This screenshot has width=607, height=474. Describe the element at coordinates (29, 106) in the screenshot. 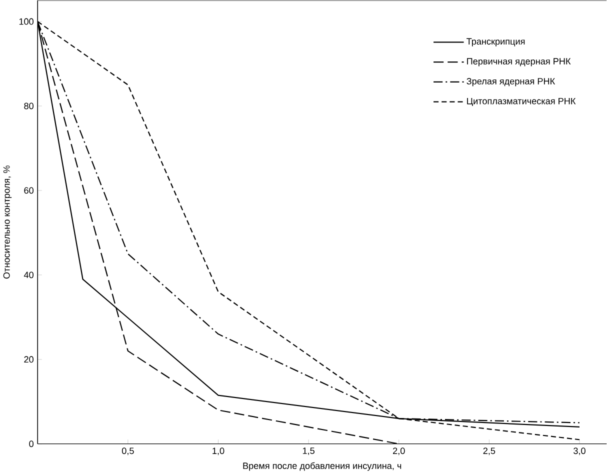

I see `y-tick-label: 80` at that location.